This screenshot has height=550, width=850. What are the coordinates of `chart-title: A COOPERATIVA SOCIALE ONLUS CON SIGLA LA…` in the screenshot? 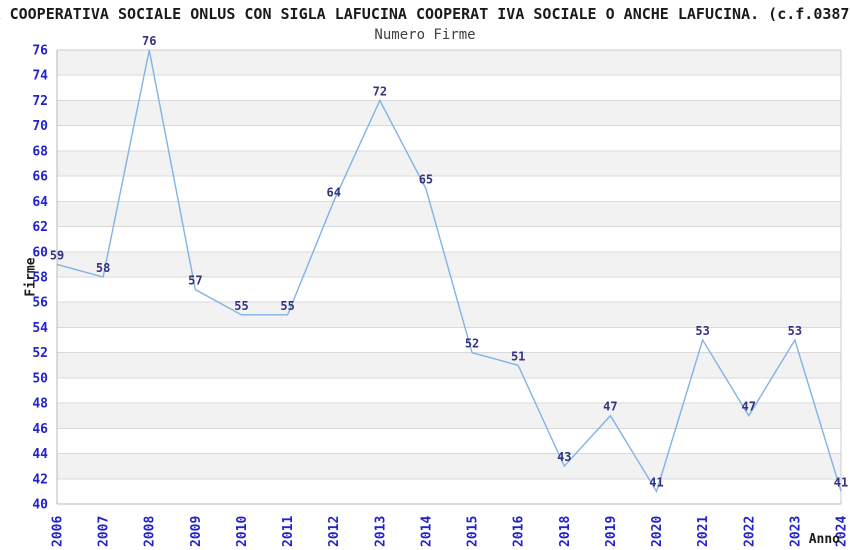 It's located at (425, 14).